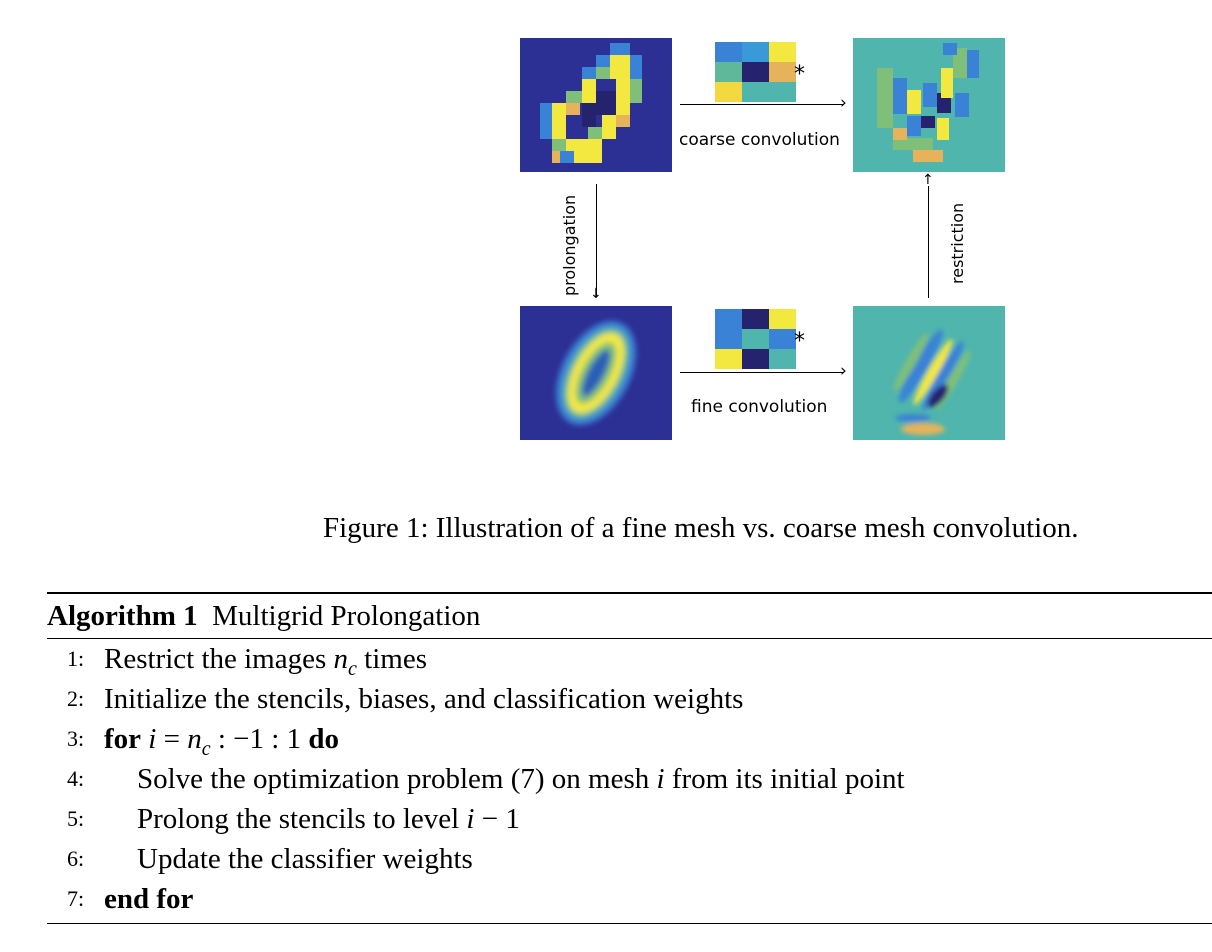  What do you see at coordinates (629, 923) in the screenshot?
I see `bottom-rule` at bounding box center [629, 923].